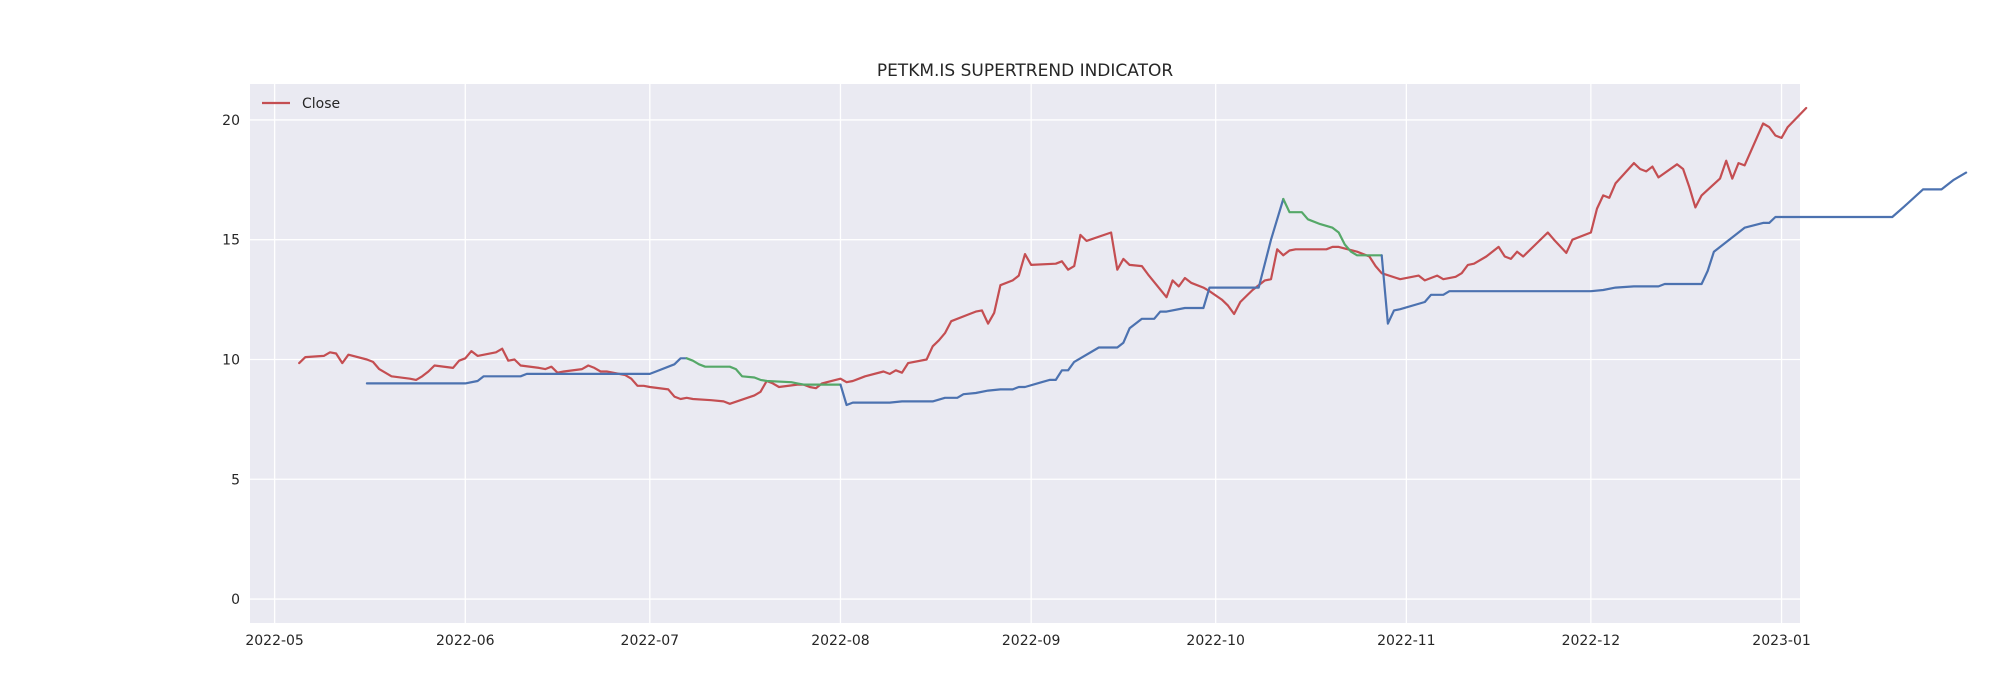  I want to click on y-tick-label: 10, so click(231, 360).